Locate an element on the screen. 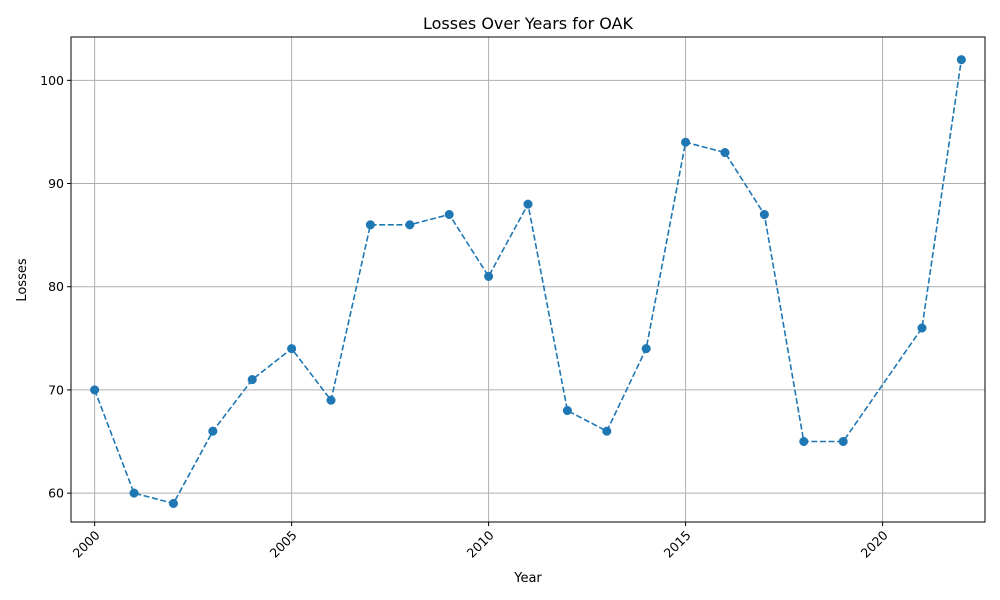 The width and height of the screenshot is (1000, 600). y-tick-label: 90 is located at coordinates (56, 183).